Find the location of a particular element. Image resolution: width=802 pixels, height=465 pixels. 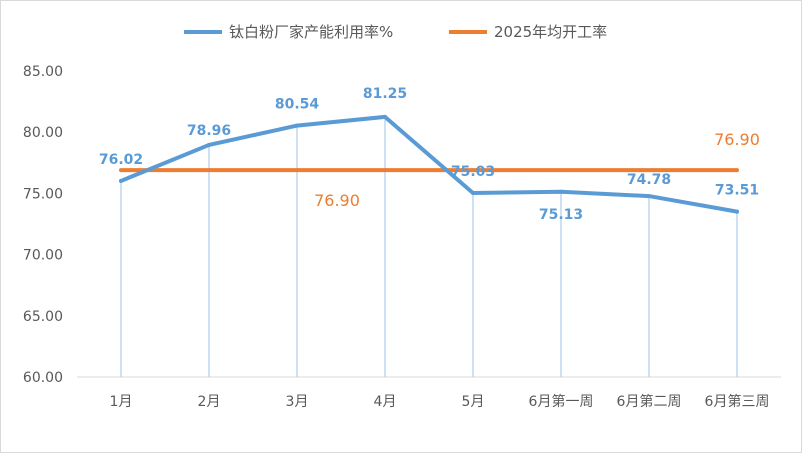

x-tick-label: 5月 is located at coordinates (473, 402).